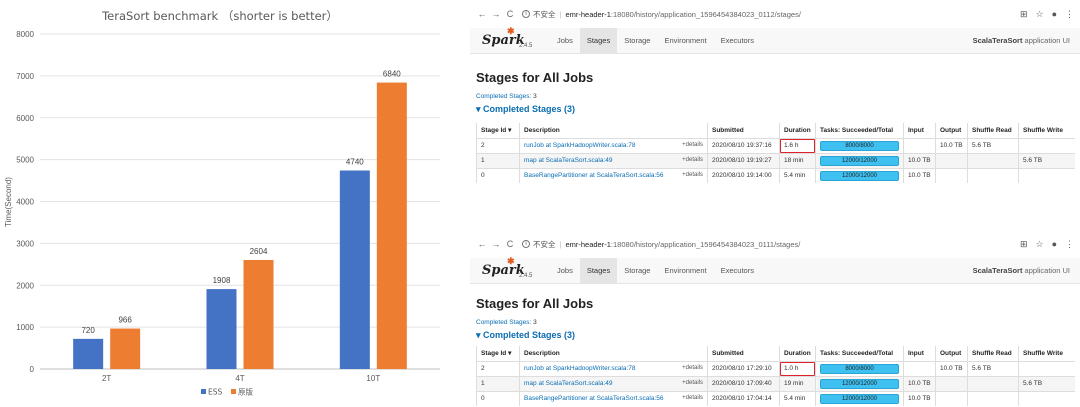 This screenshot has width=1080, height=407. I want to click on cell-shuffle-write: 5.6 TB, so click(1046, 383).